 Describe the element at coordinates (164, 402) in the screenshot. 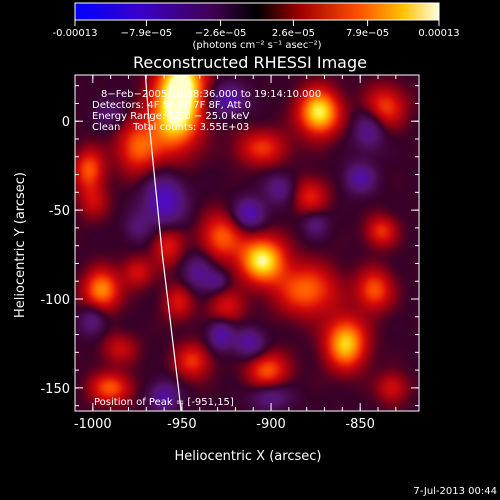

I see `peak-position-label: Position of Peak = [-951,15]` at that location.